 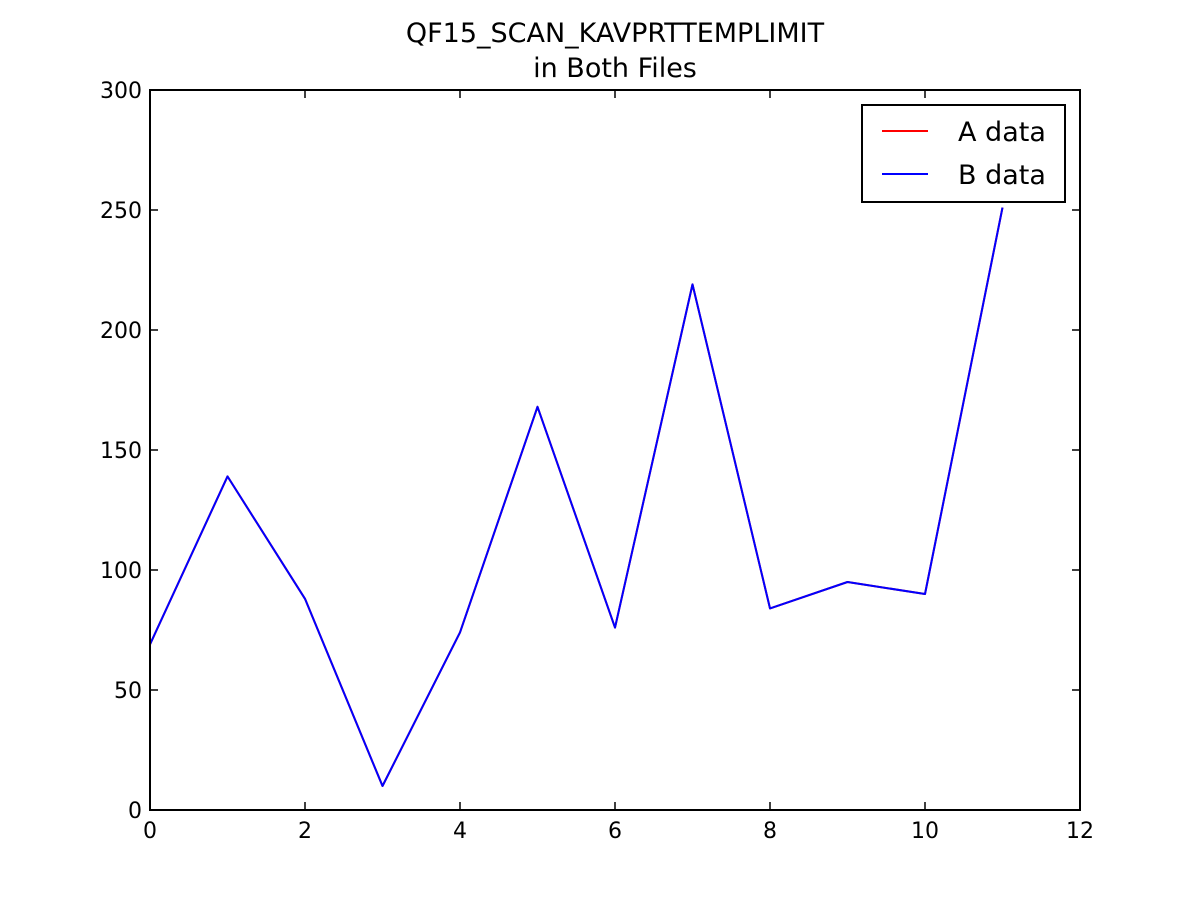 I want to click on x-tick-label: 2, so click(x=305, y=831).